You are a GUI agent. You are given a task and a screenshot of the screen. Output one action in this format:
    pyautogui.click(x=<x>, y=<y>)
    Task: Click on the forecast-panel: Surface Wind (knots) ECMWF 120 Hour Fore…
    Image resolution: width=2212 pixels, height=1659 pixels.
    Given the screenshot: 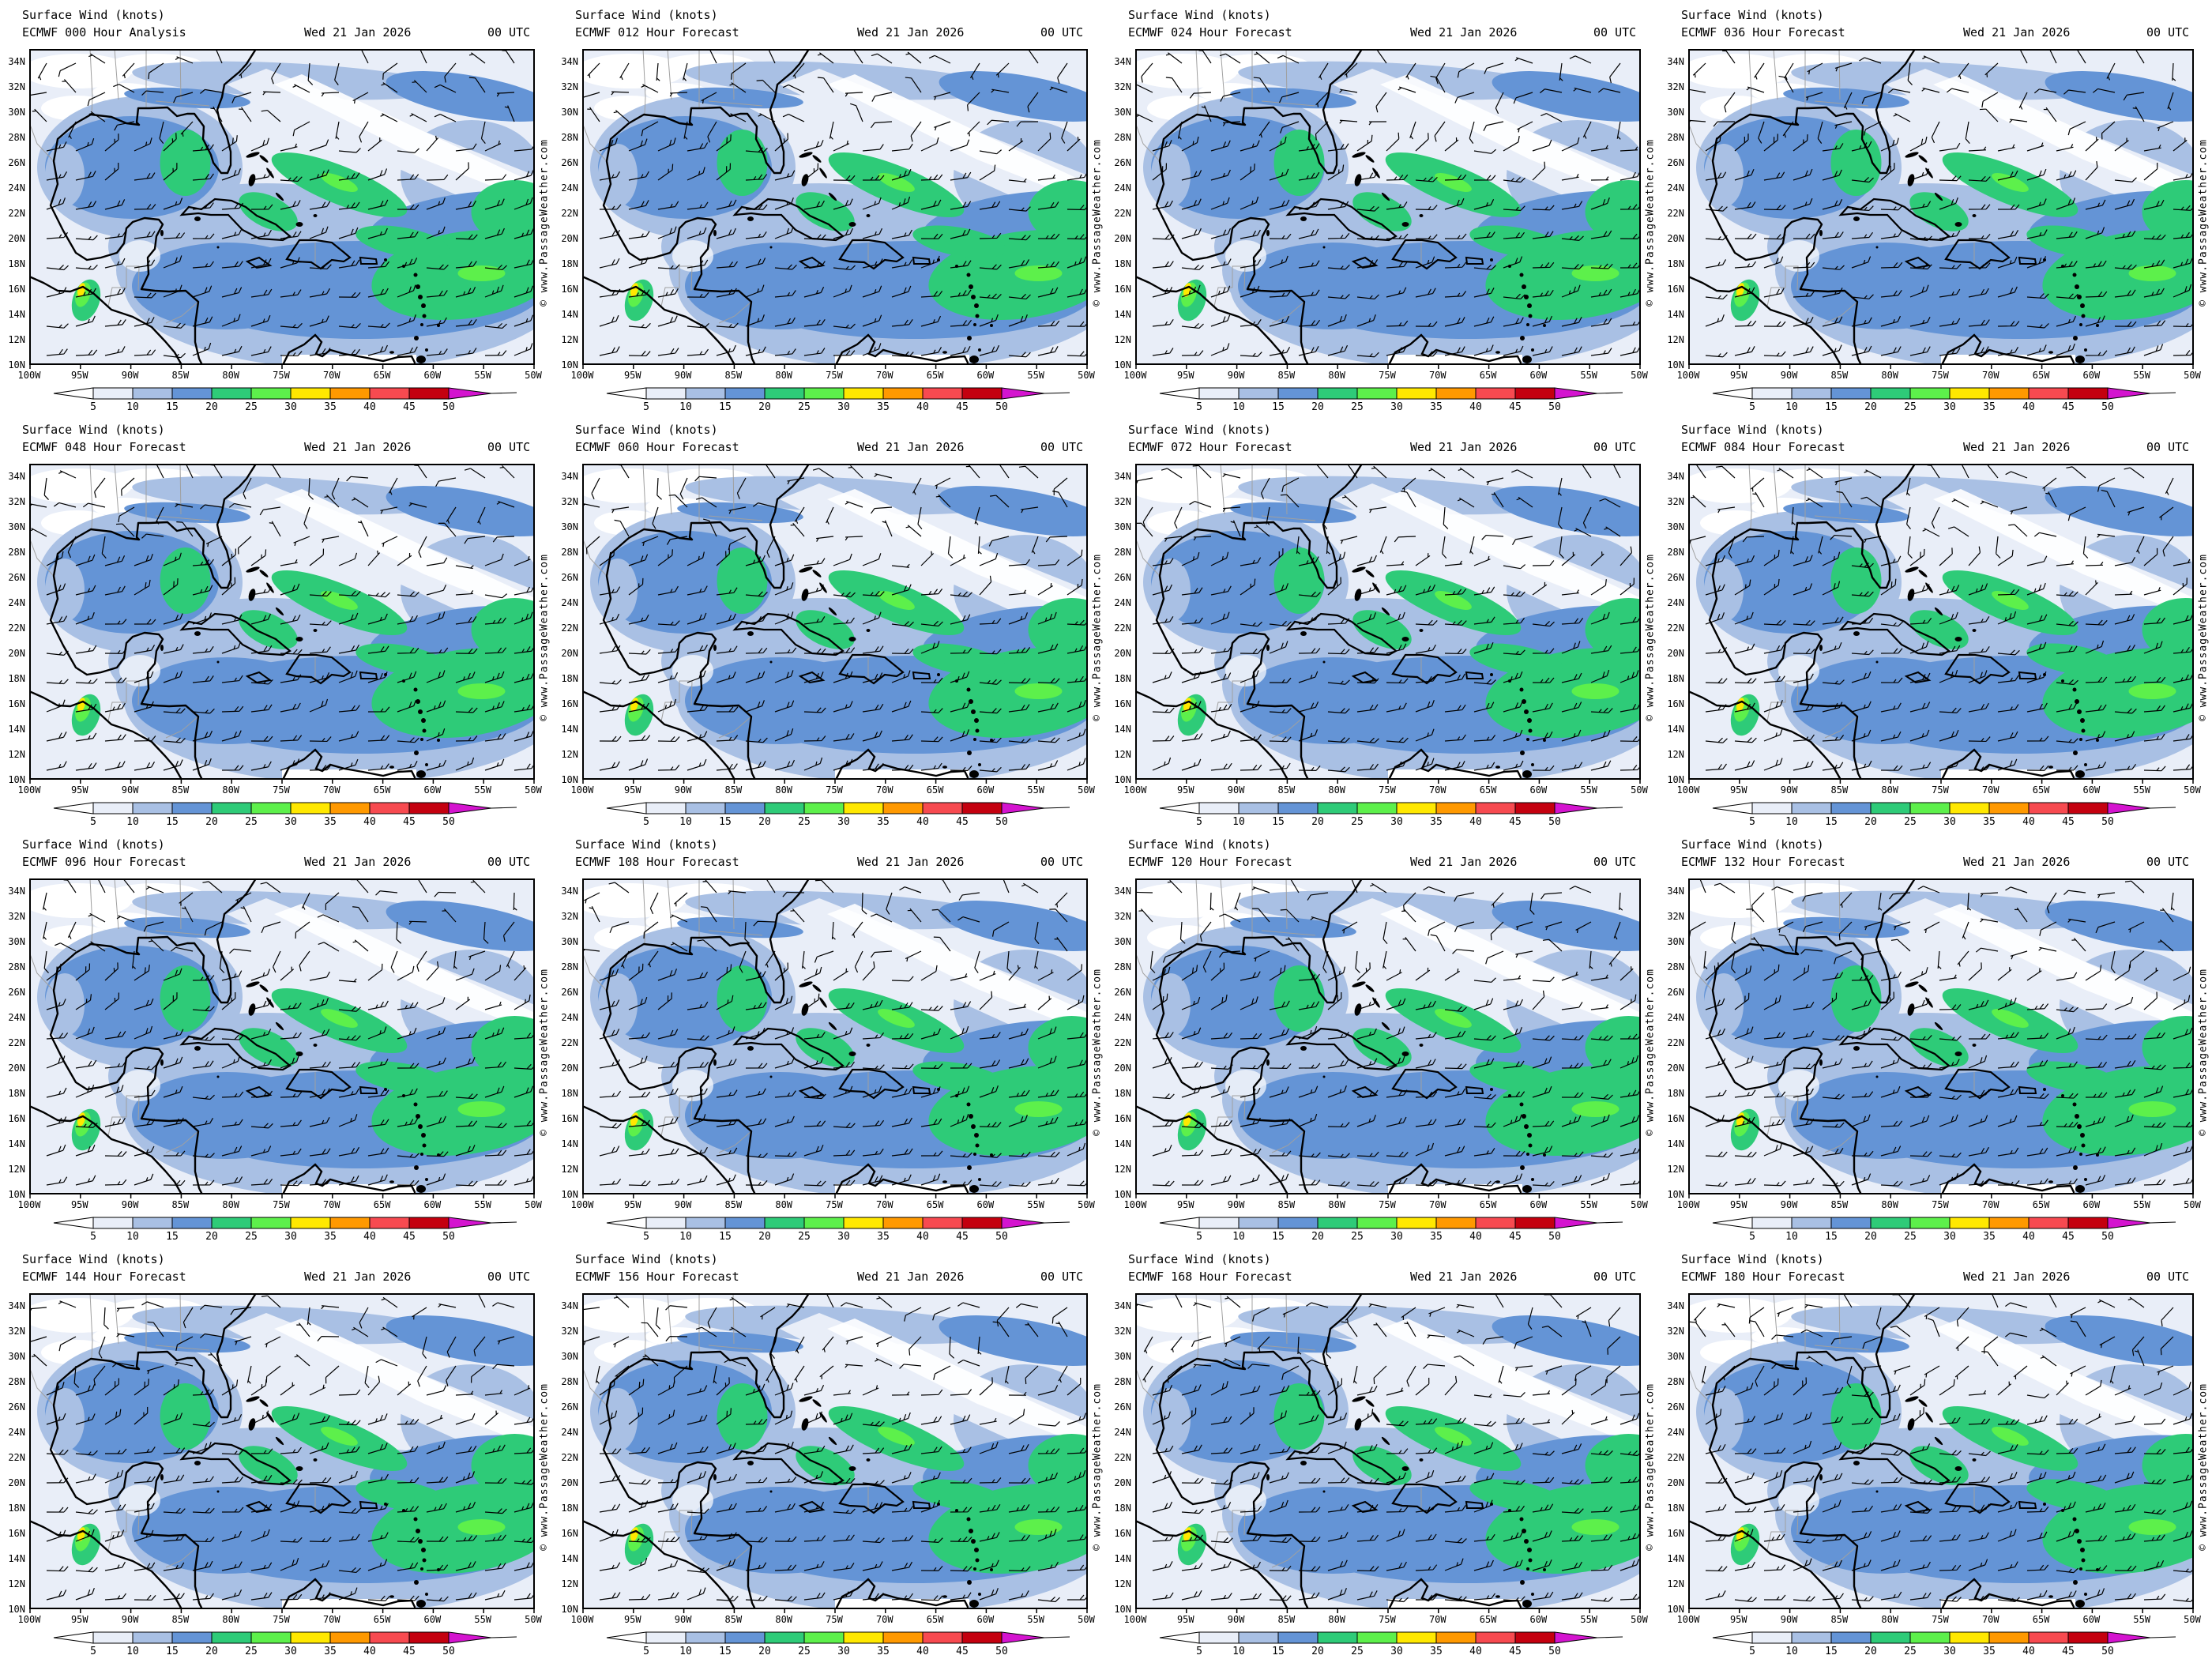 What is the action you would take?
    pyautogui.click(x=1383, y=1037)
    